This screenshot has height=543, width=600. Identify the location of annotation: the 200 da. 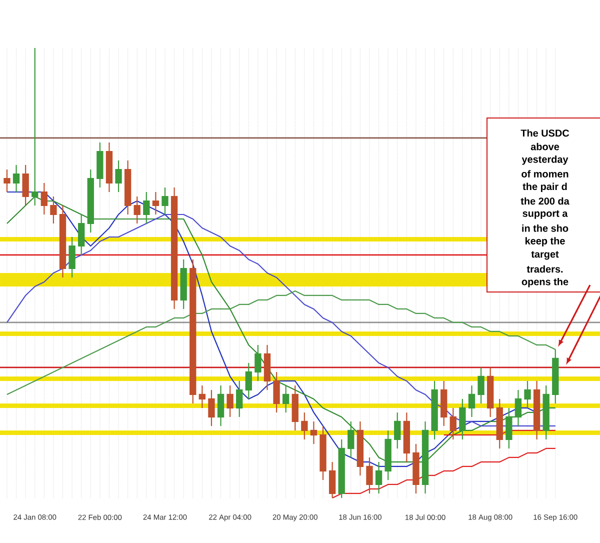
(545, 201).